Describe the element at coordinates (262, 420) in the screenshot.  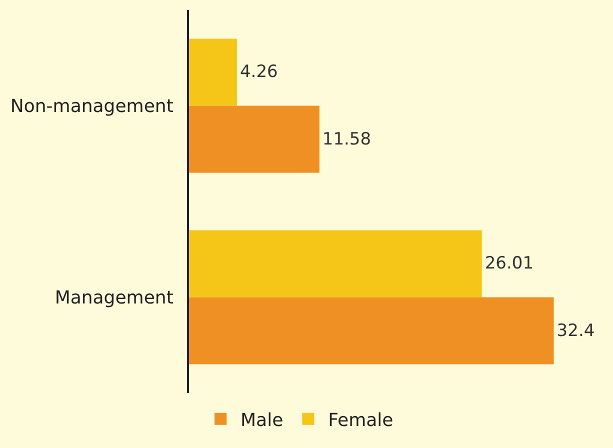
I see `legend-label: Male` at that location.